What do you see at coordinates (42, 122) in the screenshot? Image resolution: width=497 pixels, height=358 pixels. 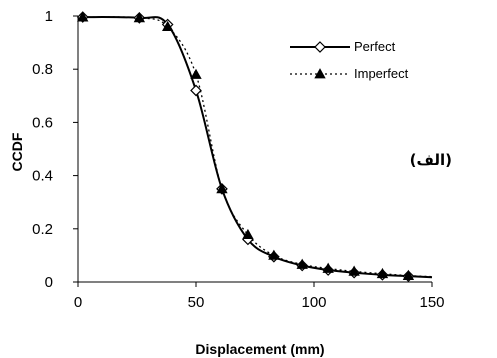 I see `y-tick-label: 0.6` at bounding box center [42, 122].